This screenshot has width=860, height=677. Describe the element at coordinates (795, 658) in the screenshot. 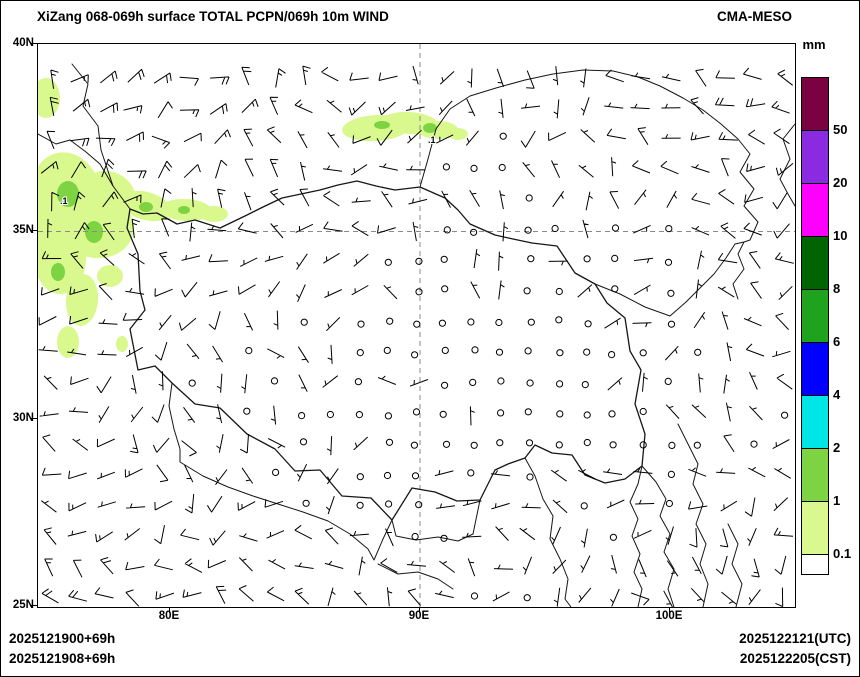

I see `valid-time-cst: 2025122205(CST)` at that location.